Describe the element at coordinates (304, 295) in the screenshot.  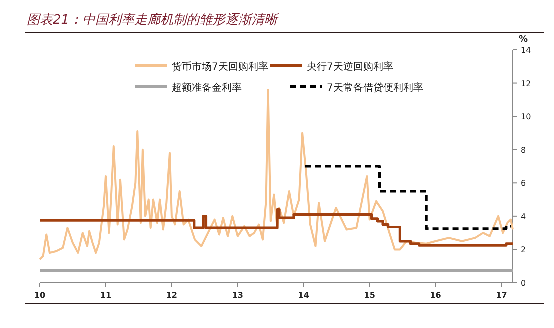
I see `x-tick-label: 14` at that location.